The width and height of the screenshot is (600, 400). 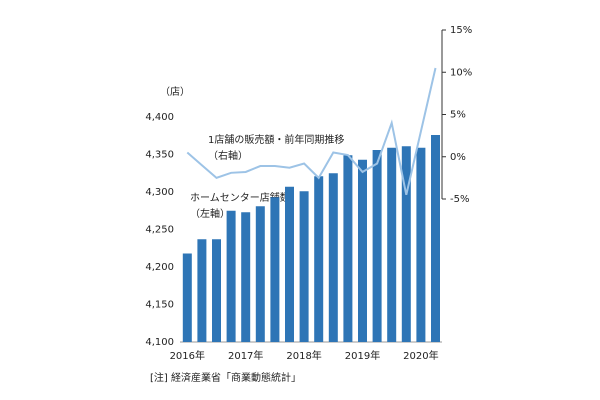 I want to click on y-axis-label: （店）, so click(x=175, y=91).